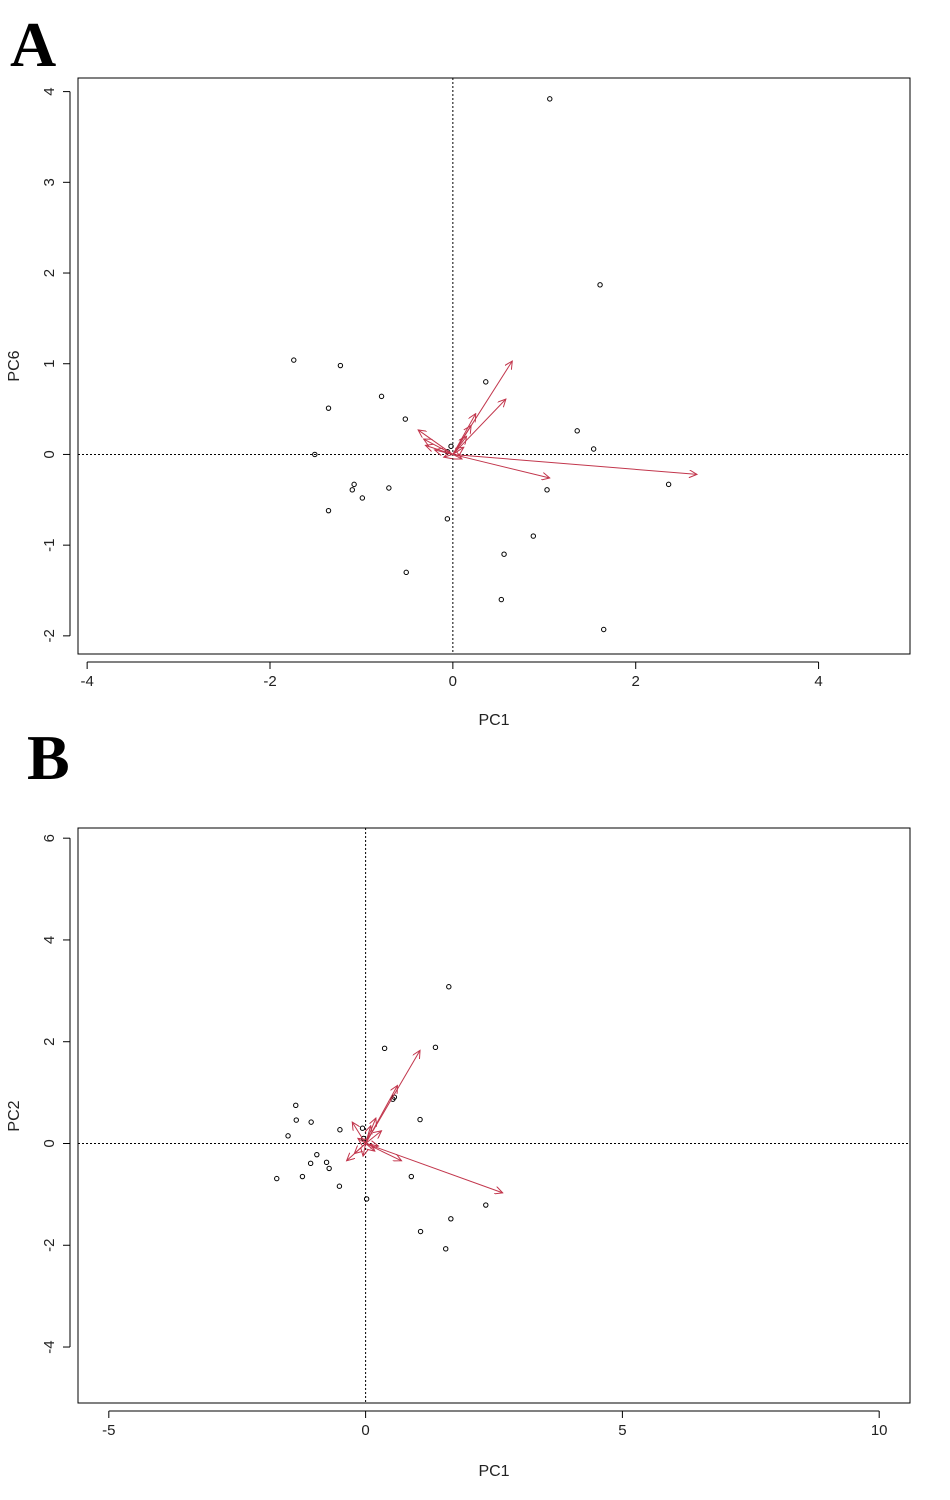 The width and height of the screenshot is (950, 1500). Describe the element at coordinates (49, 838) in the screenshot. I see `y-tick-label: 6` at that location.